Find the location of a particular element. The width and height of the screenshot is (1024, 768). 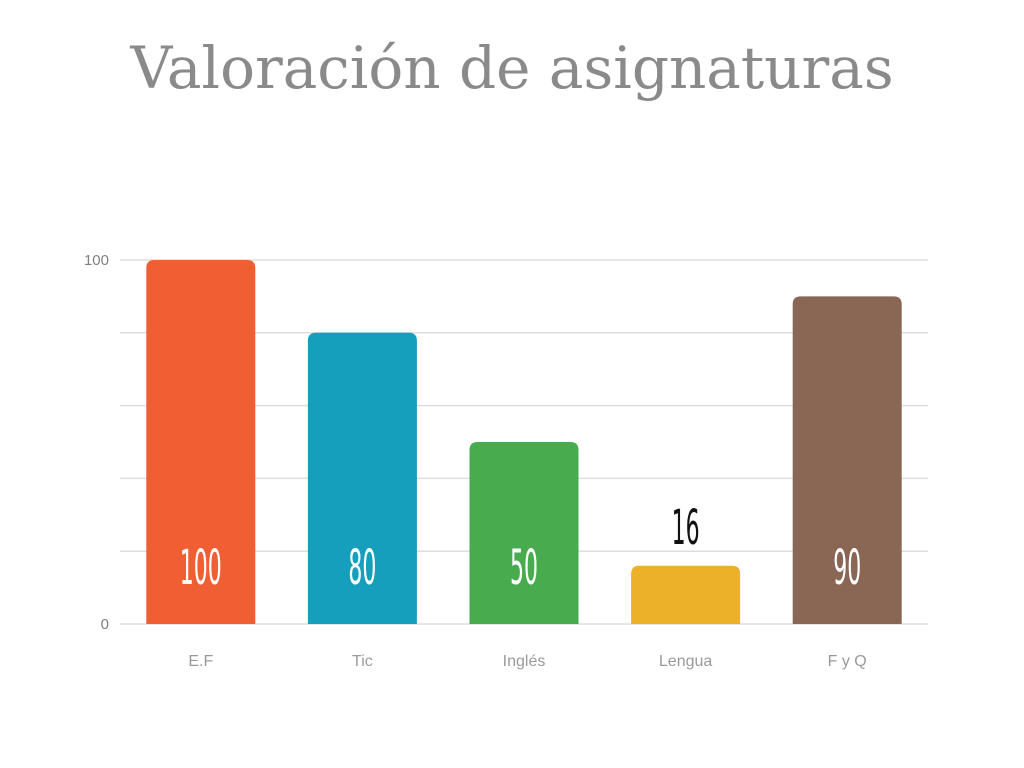

x-axis-categories: E.F Tic Inglés Lengua F y Q is located at coordinates (527, 661).